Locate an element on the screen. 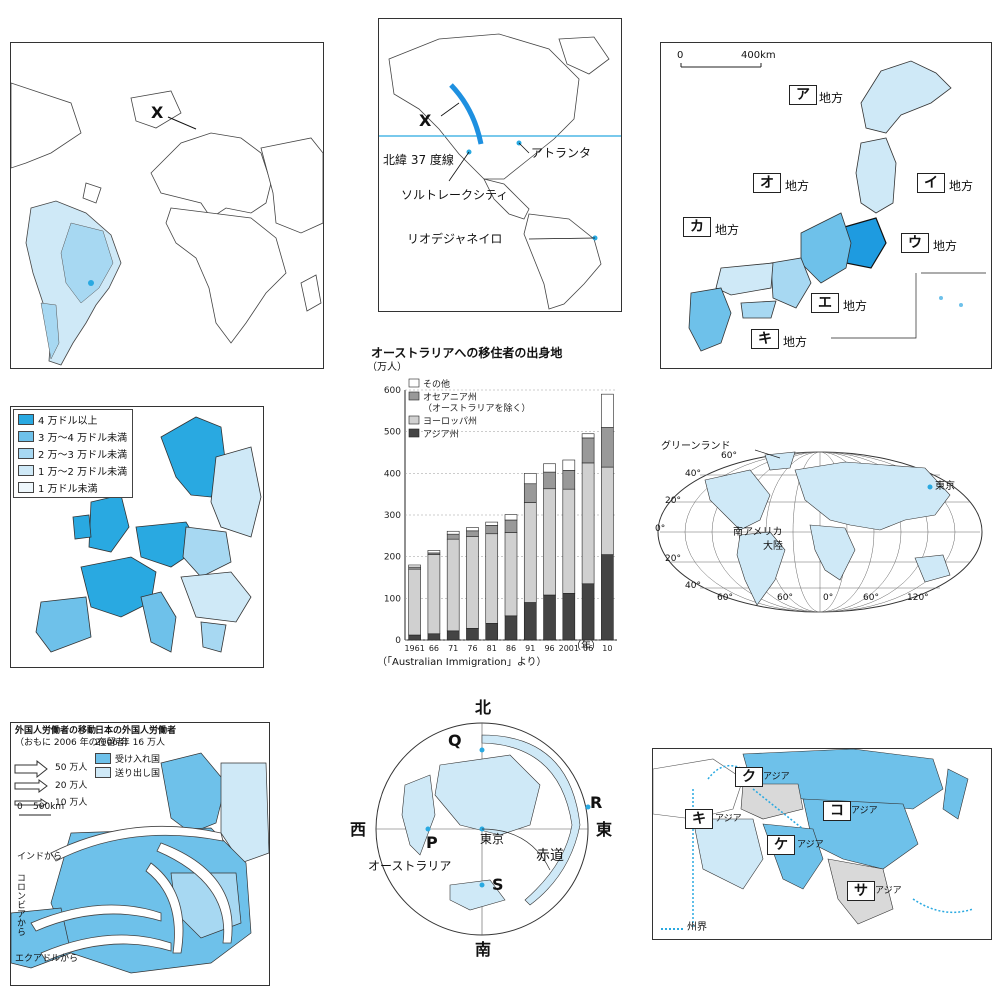  bar-segment-71-s3 is located at coordinates (453, 532).